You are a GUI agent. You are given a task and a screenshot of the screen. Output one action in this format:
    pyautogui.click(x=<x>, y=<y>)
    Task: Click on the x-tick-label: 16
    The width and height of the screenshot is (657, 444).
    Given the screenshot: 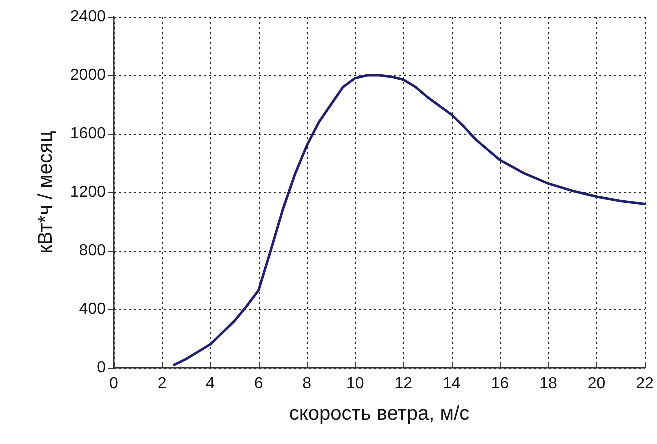 What is the action you would take?
    pyautogui.click(x=500, y=384)
    